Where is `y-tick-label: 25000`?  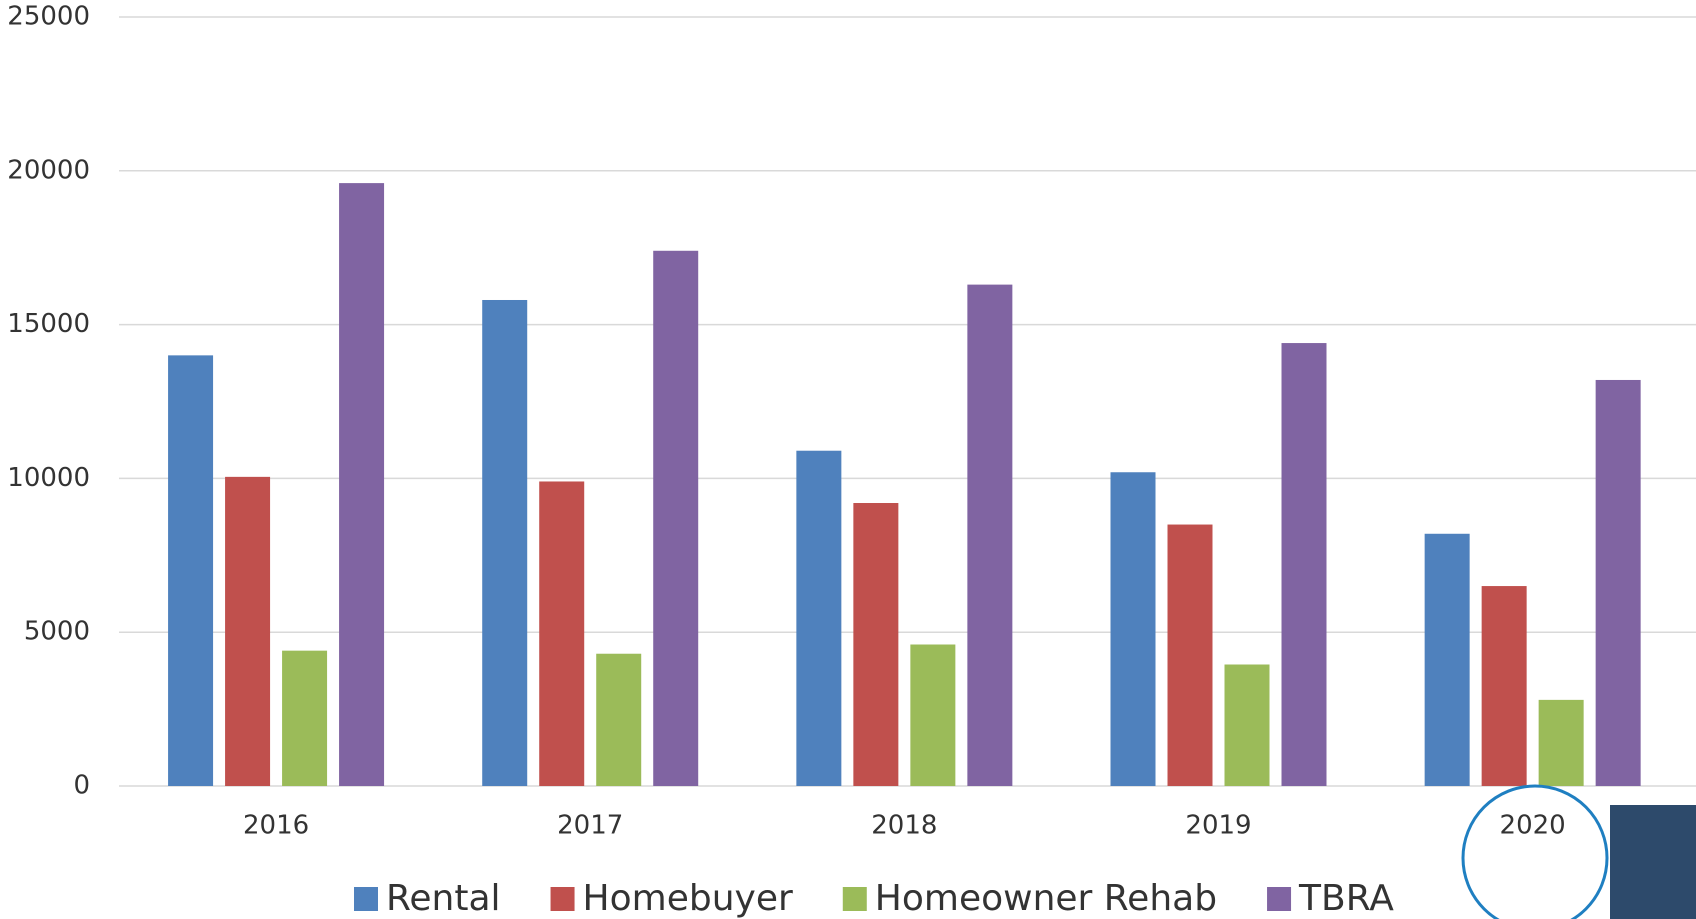
y-tick-label: 25000 is located at coordinates (48, 17).